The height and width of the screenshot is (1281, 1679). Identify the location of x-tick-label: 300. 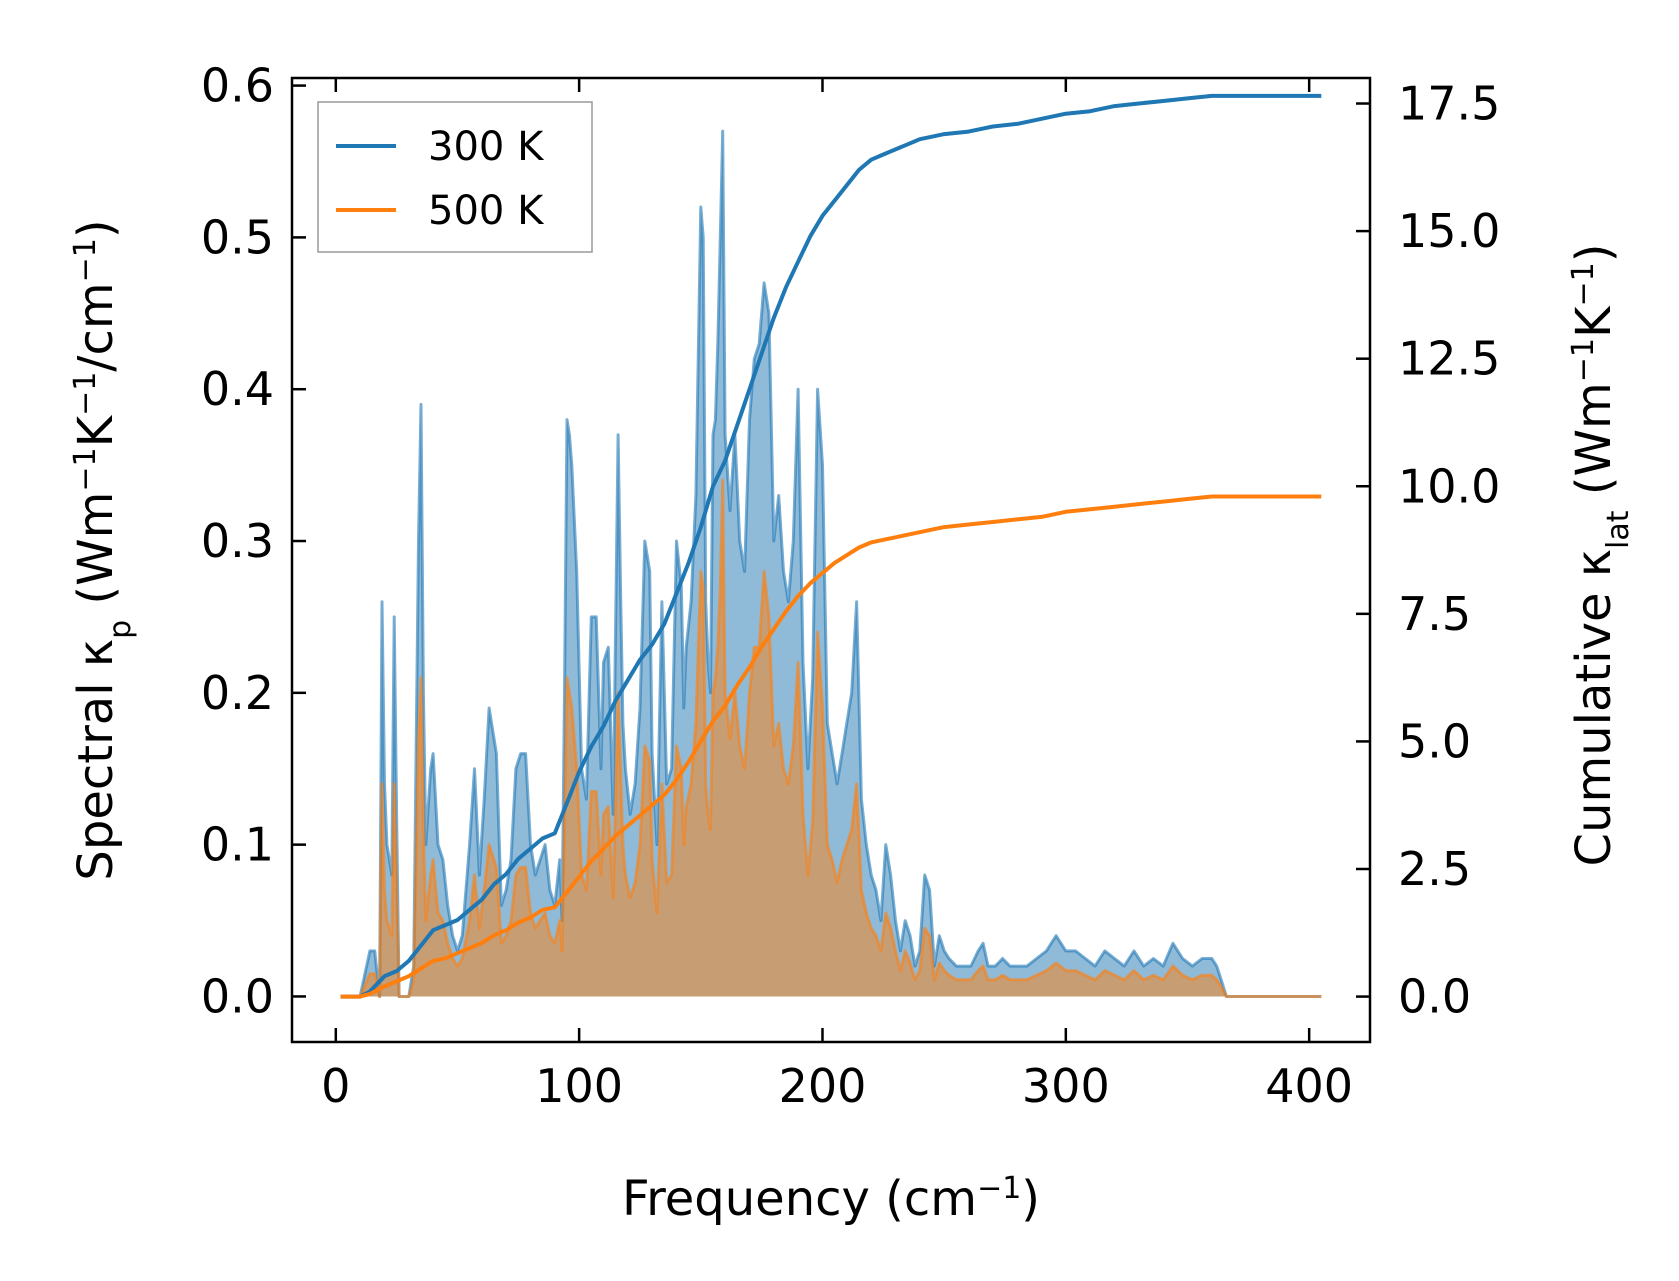
(1066, 1086).